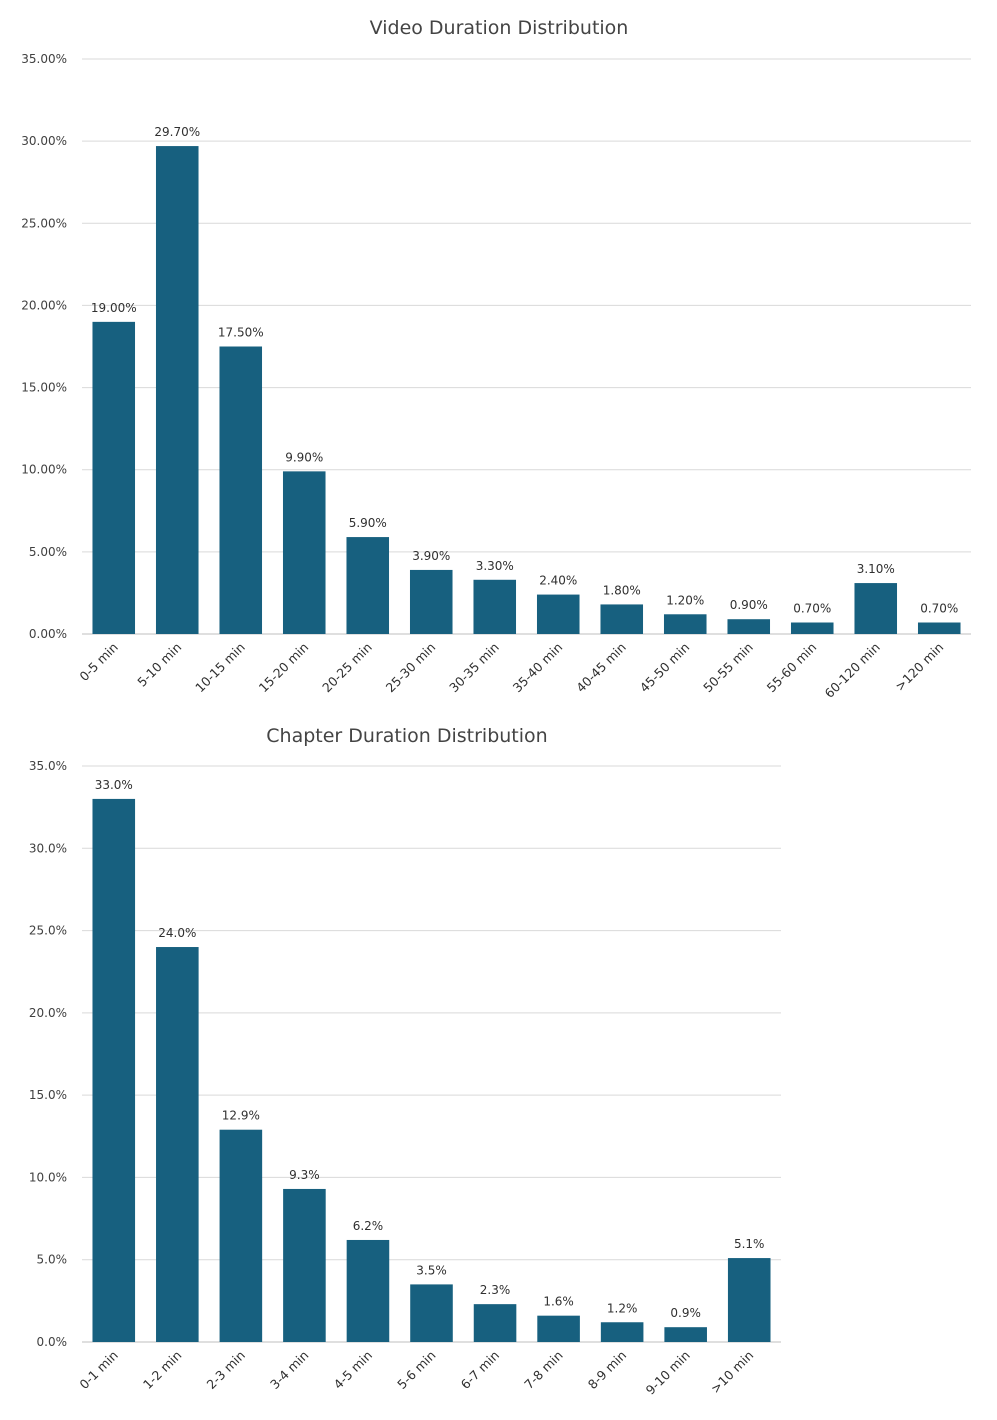 This screenshot has width=997, height=1420. What do you see at coordinates (368, 523) in the screenshot?
I see `video-data-label: 5.90%` at bounding box center [368, 523].